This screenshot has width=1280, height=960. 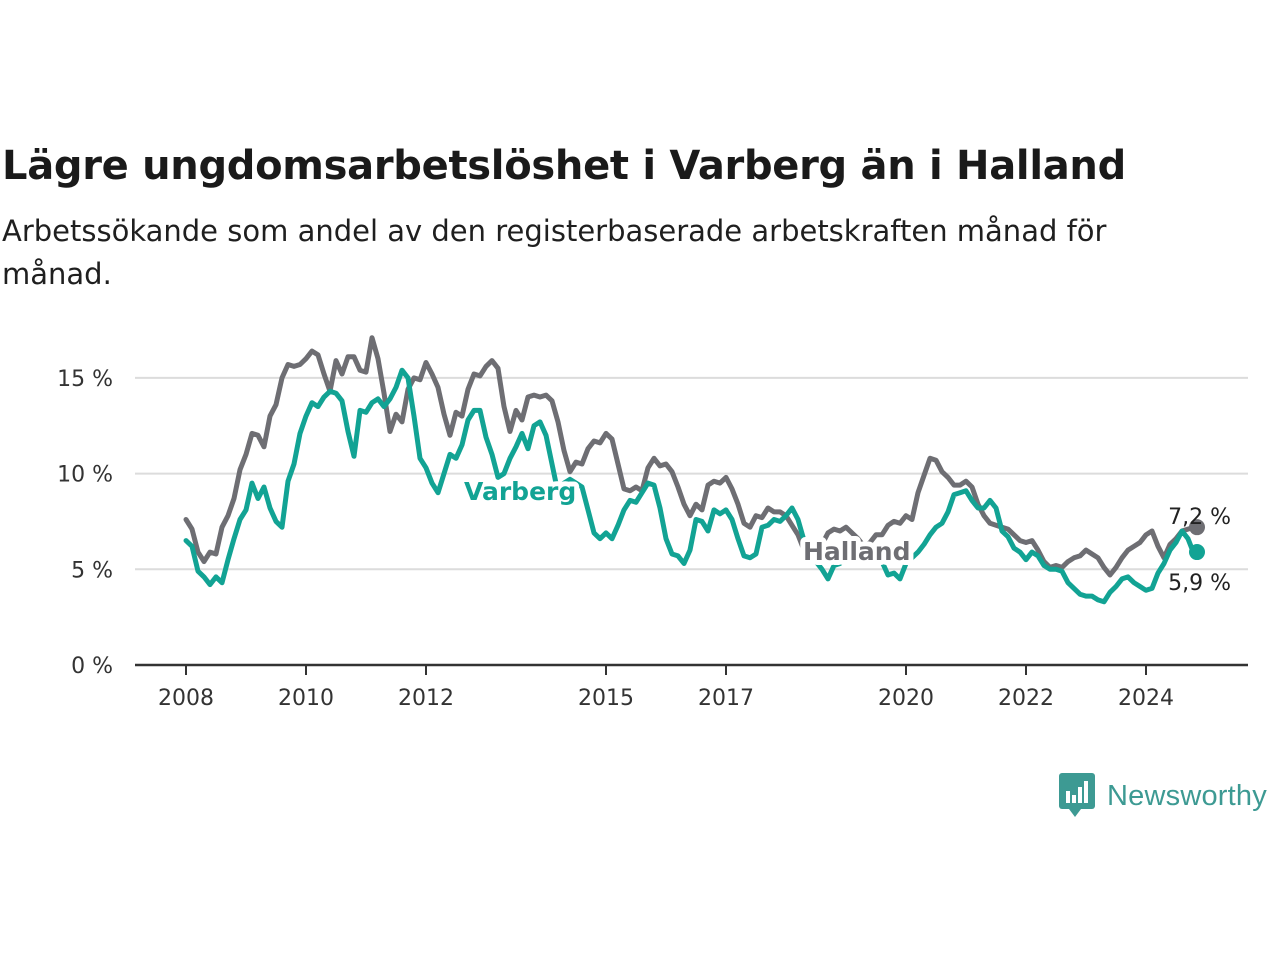 What do you see at coordinates (92, 570) in the screenshot?
I see `y-tick-label: 5 %` at bounding box center [92, 570].